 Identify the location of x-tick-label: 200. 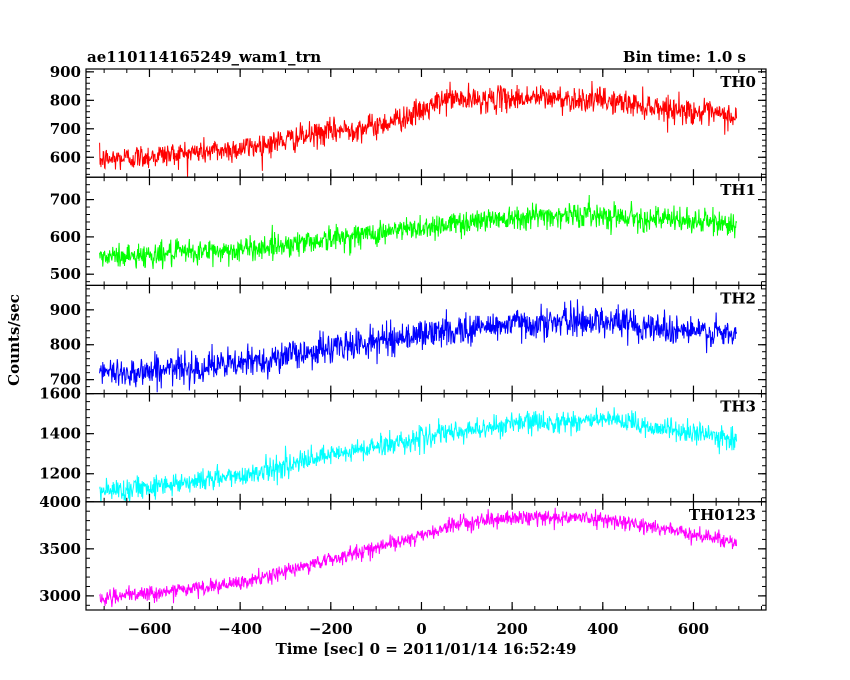
(511, 629).